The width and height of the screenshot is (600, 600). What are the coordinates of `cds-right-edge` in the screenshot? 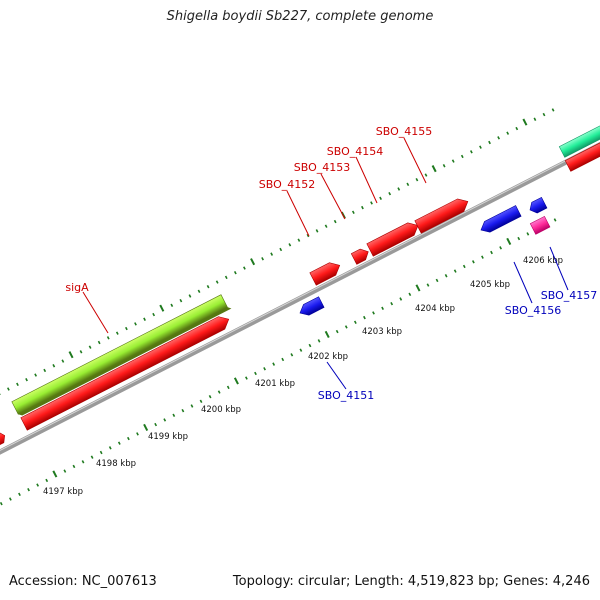 It's located at (582, 154).